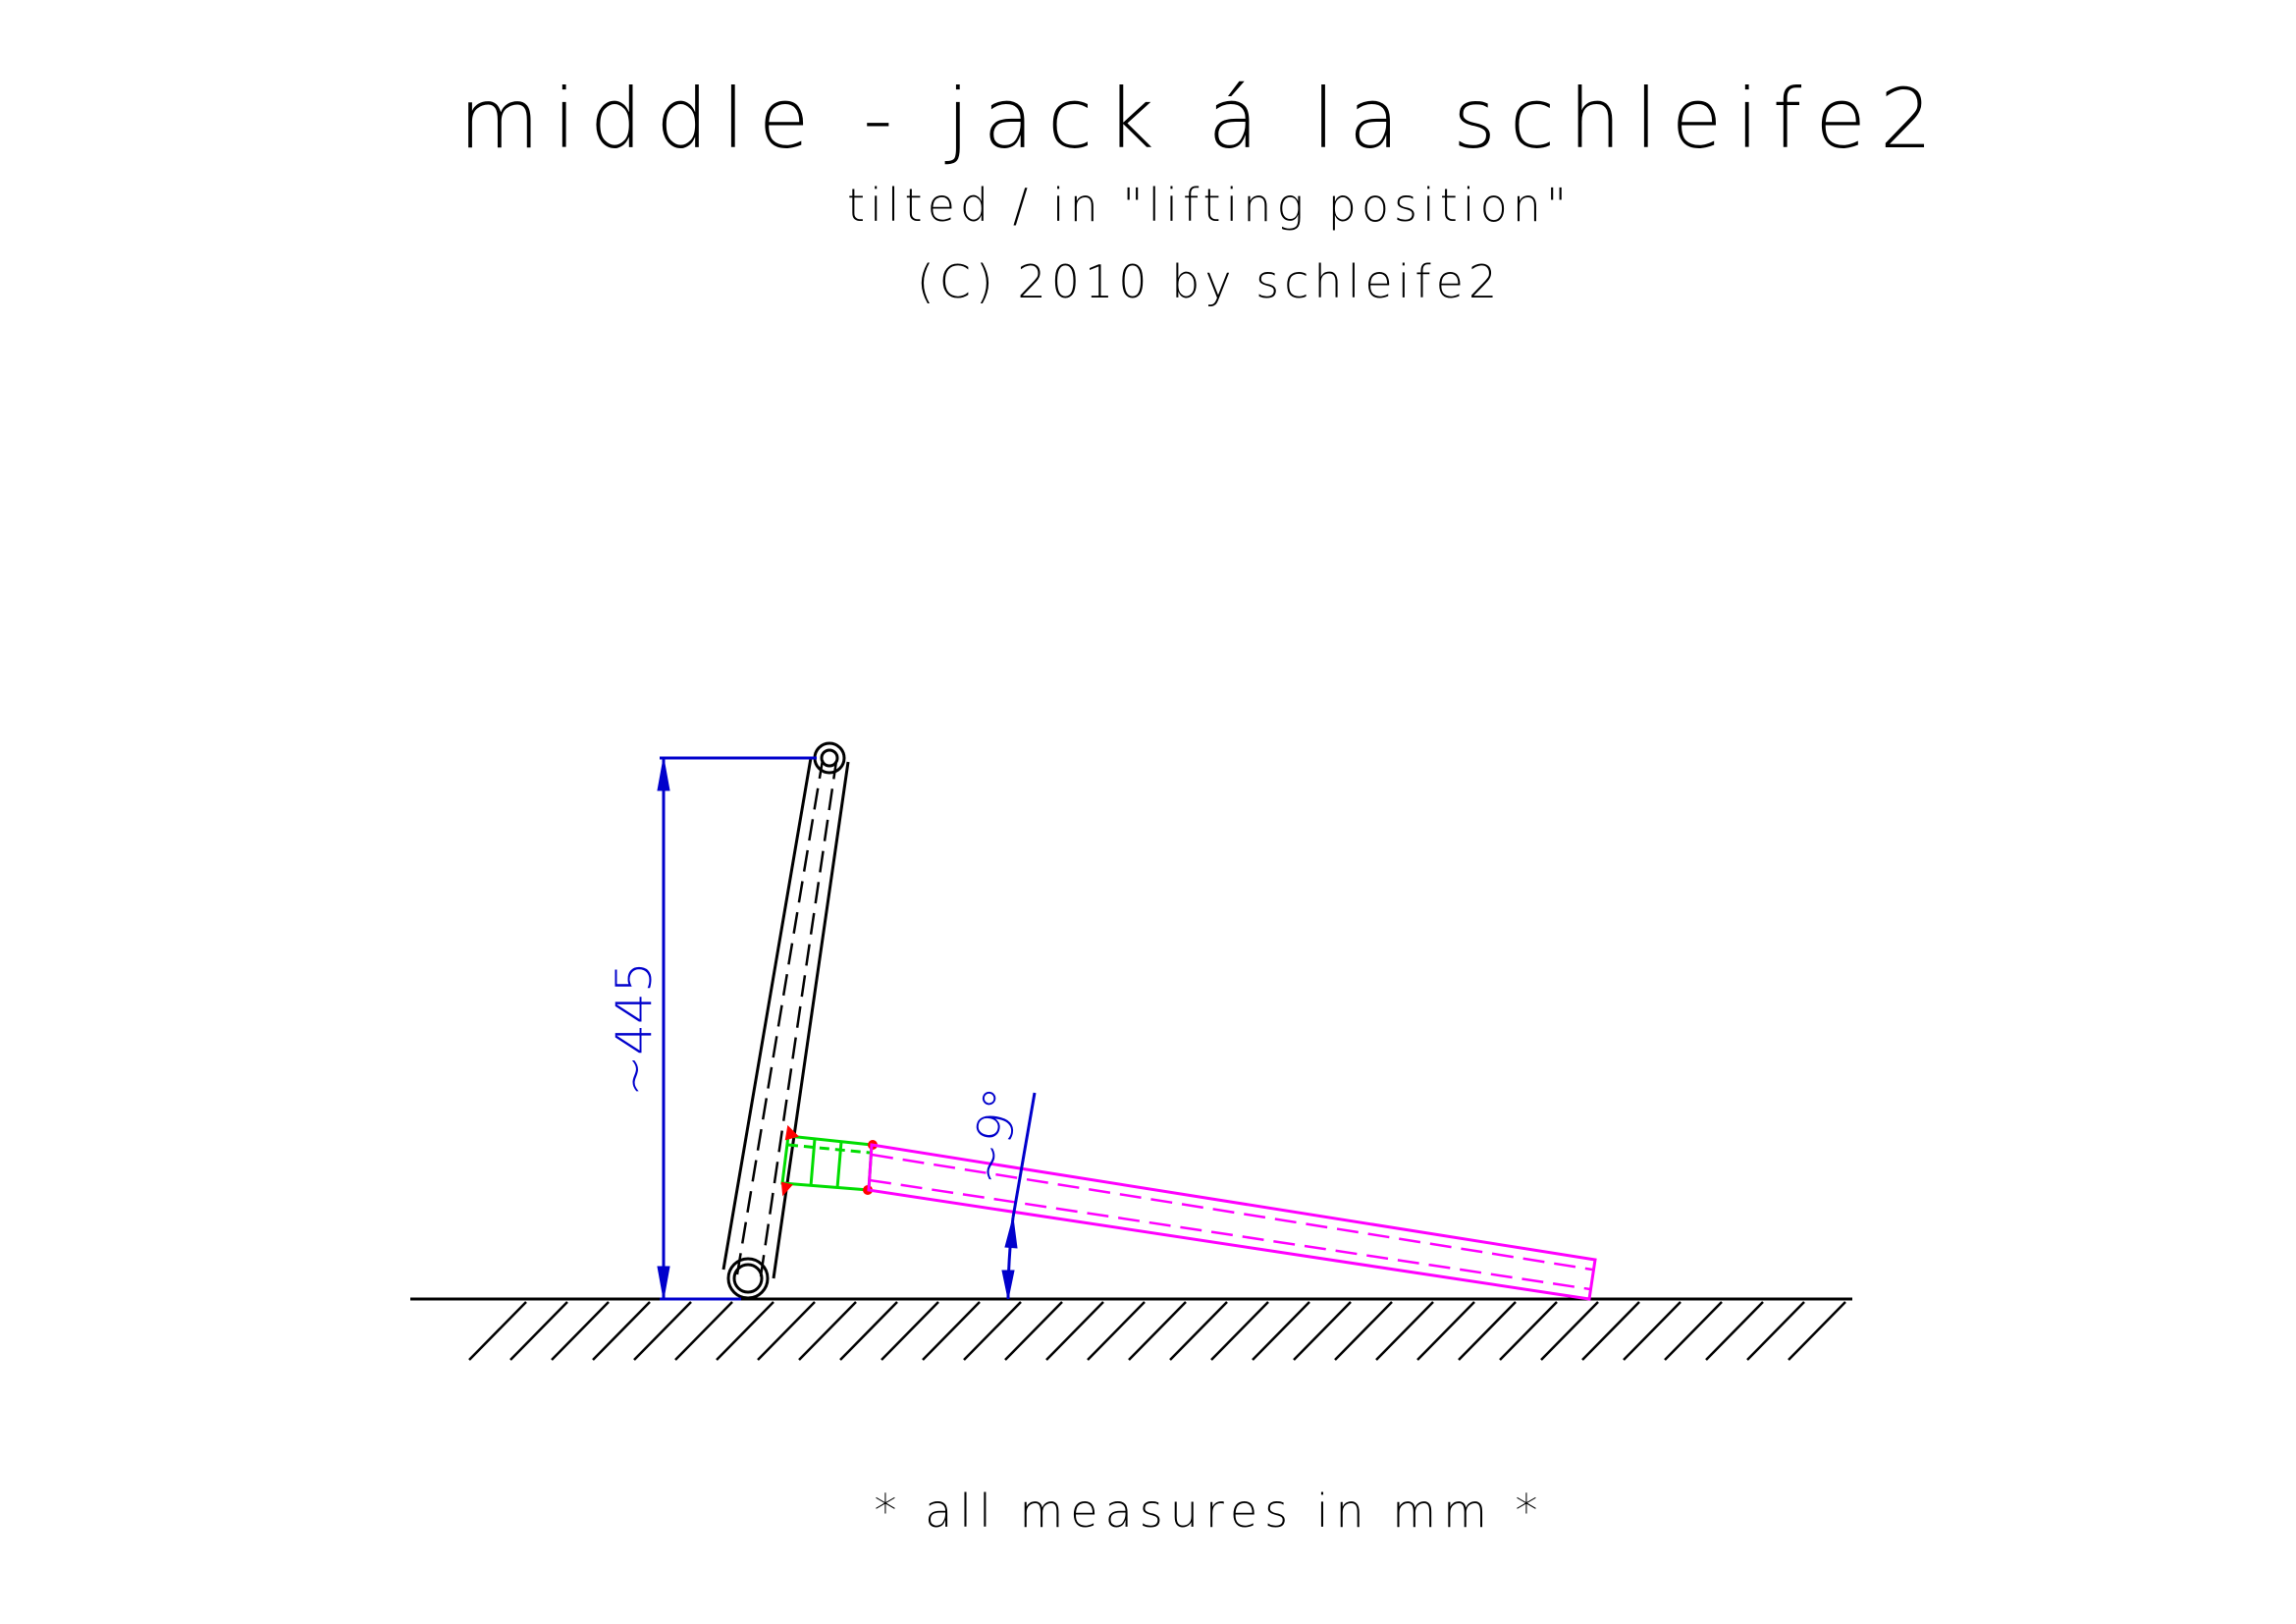  What do you see at coordinates (634, 1028) in the screenshot?
I see `height-dimension-label: ~445` at bounding box center [634, 1028].